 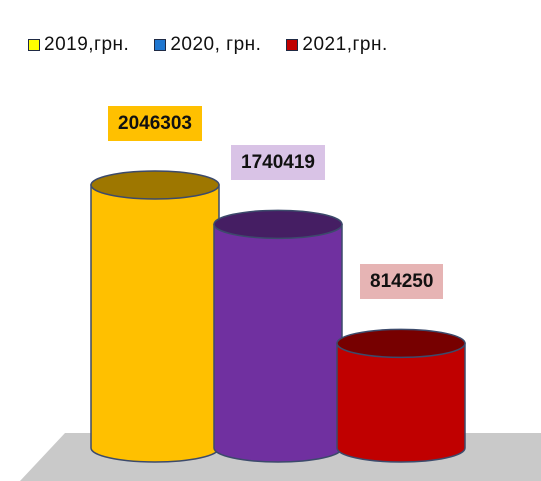 I want to click on data-label-2: 1740419, so click(x=278, y=162).